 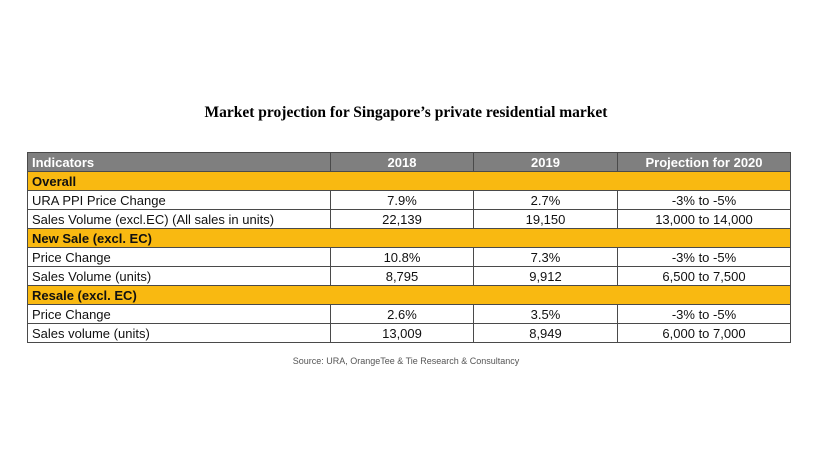 I want to click on value-2019-cell: 3.5%, so click(x=545, y=314).